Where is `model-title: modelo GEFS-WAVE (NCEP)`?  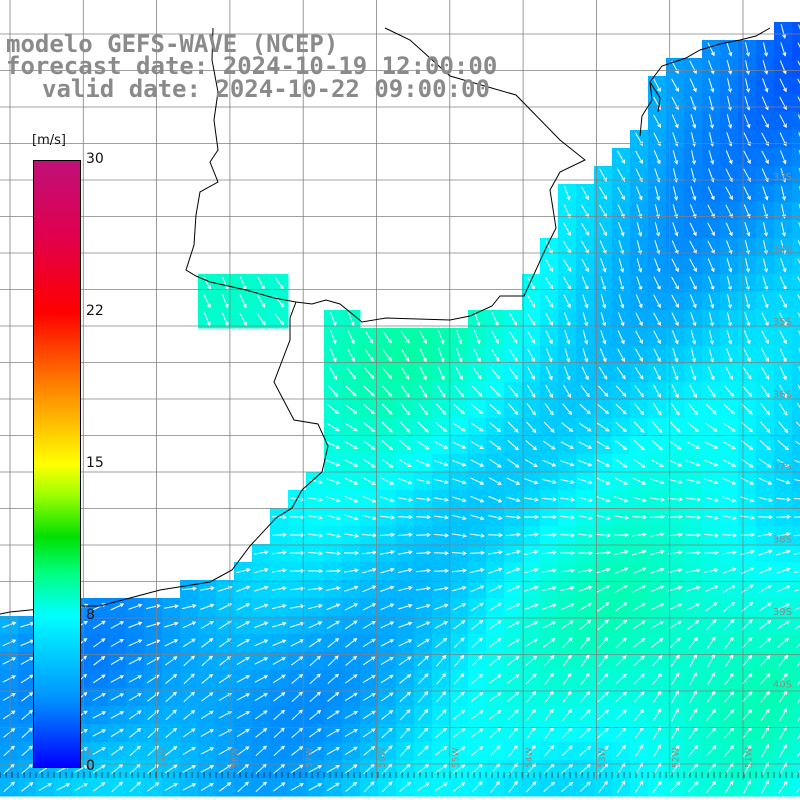 model-title: modelo GEFS-WAVE (NCEP) is located at coordinates (172, 44).